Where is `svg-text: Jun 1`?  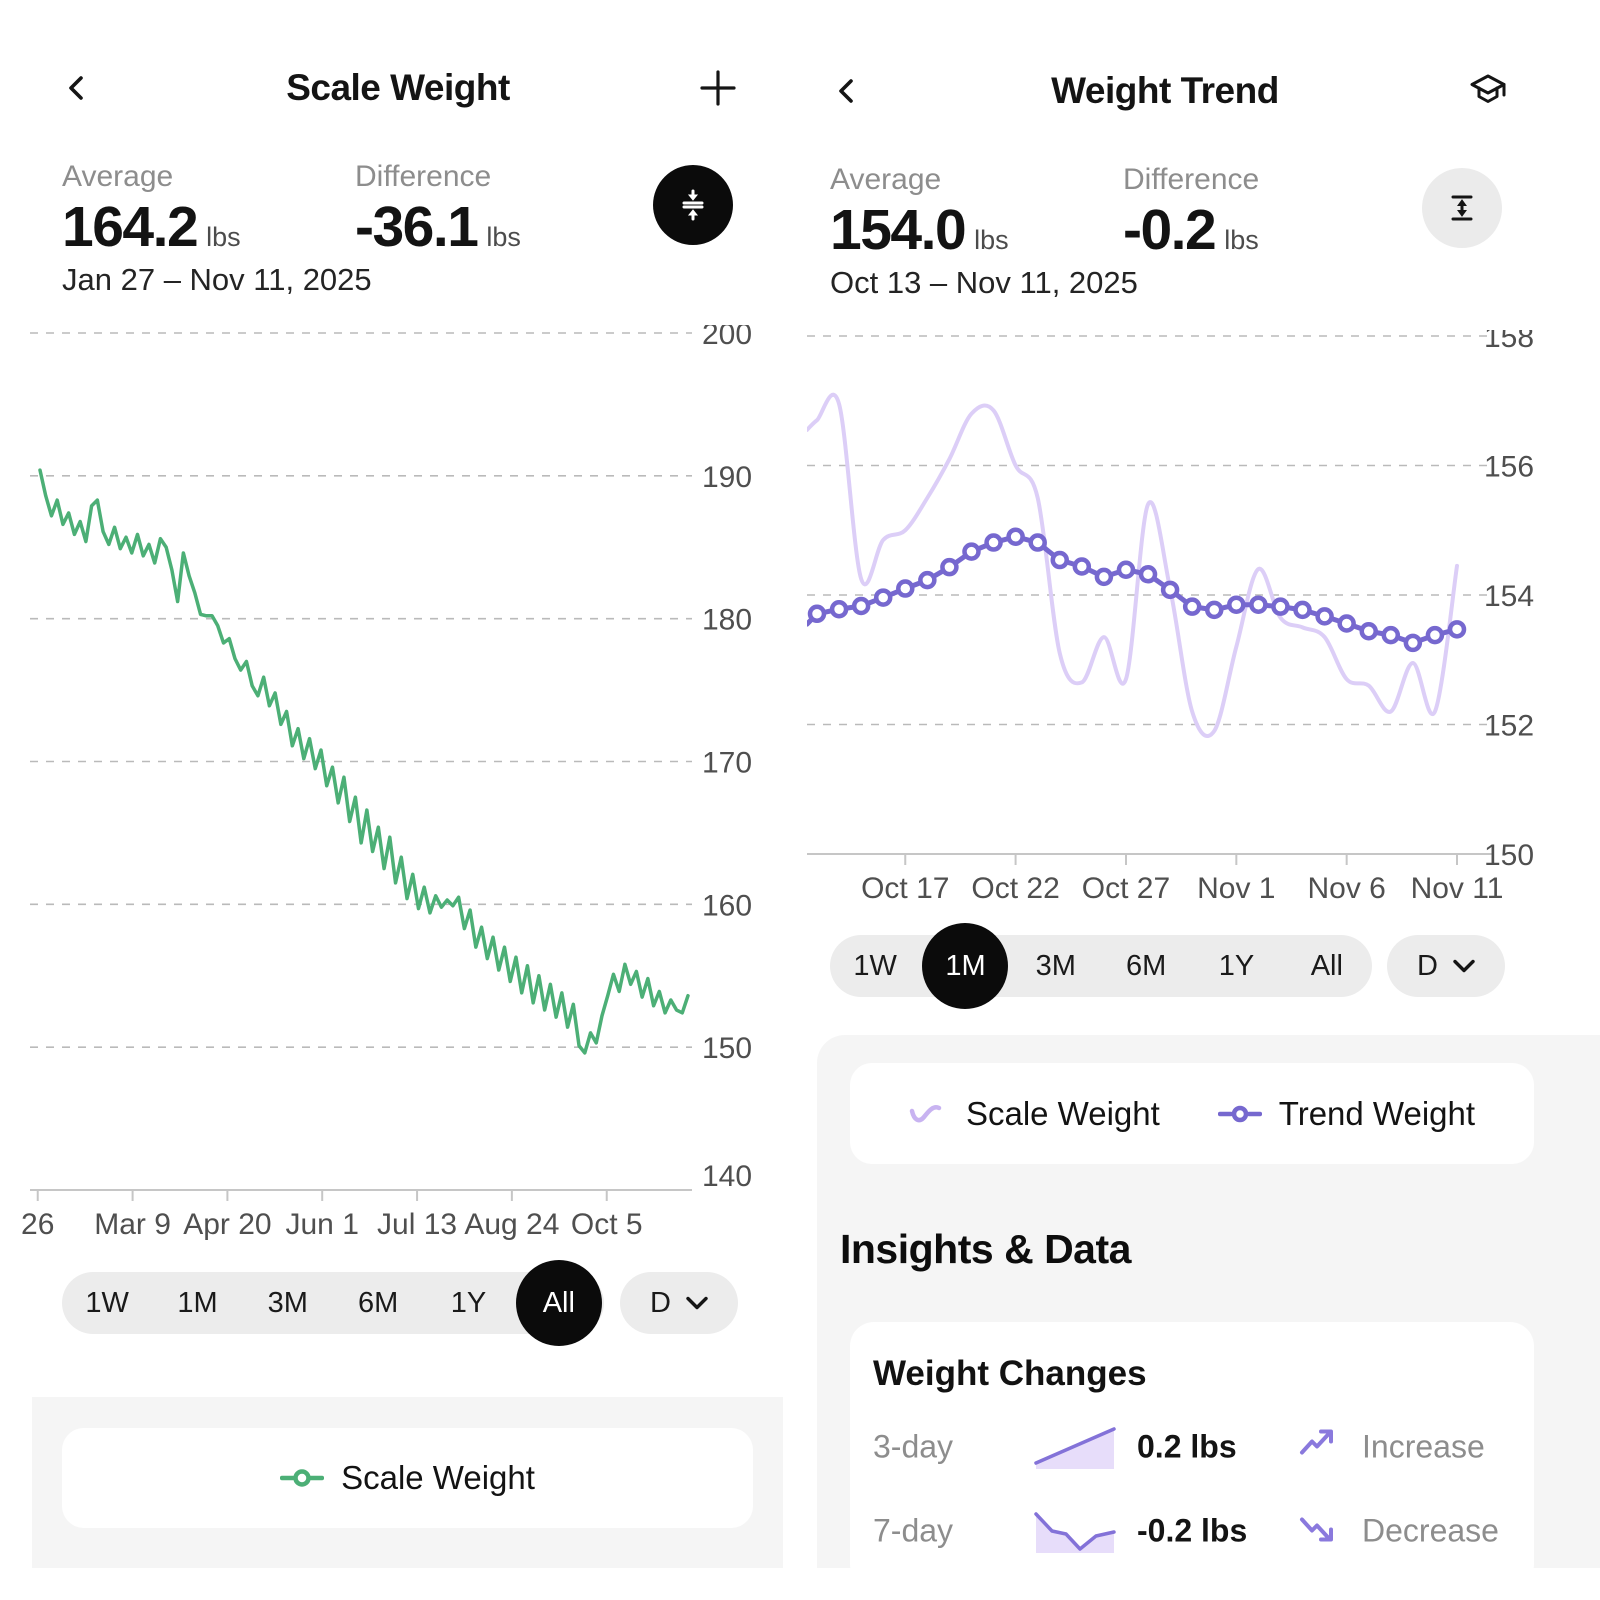 svg-text: Jun 1 is located at coordinates (322, 1224).